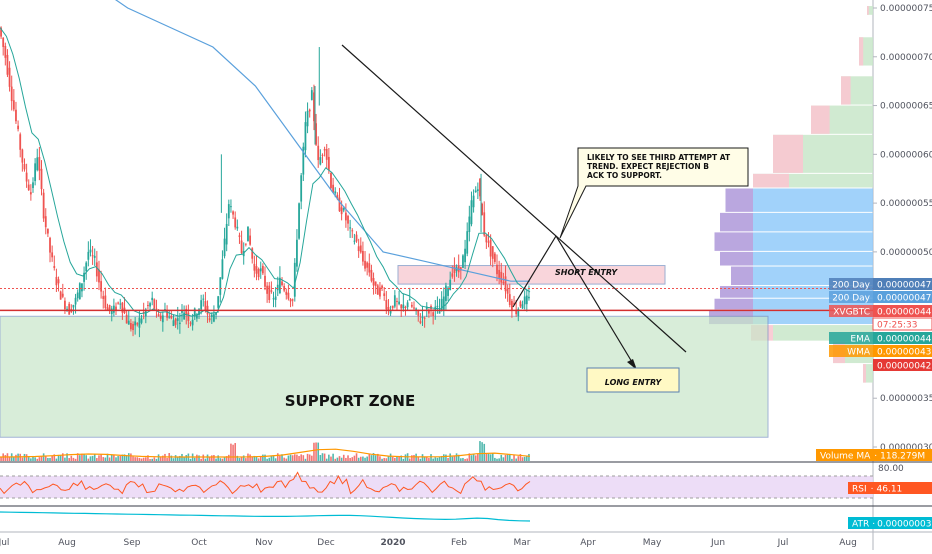 The height and width of the screenshot is (554, 932). Describe the element at coordinates (531, 275) in the screenshot. I see `short-entry-zone` at that location.